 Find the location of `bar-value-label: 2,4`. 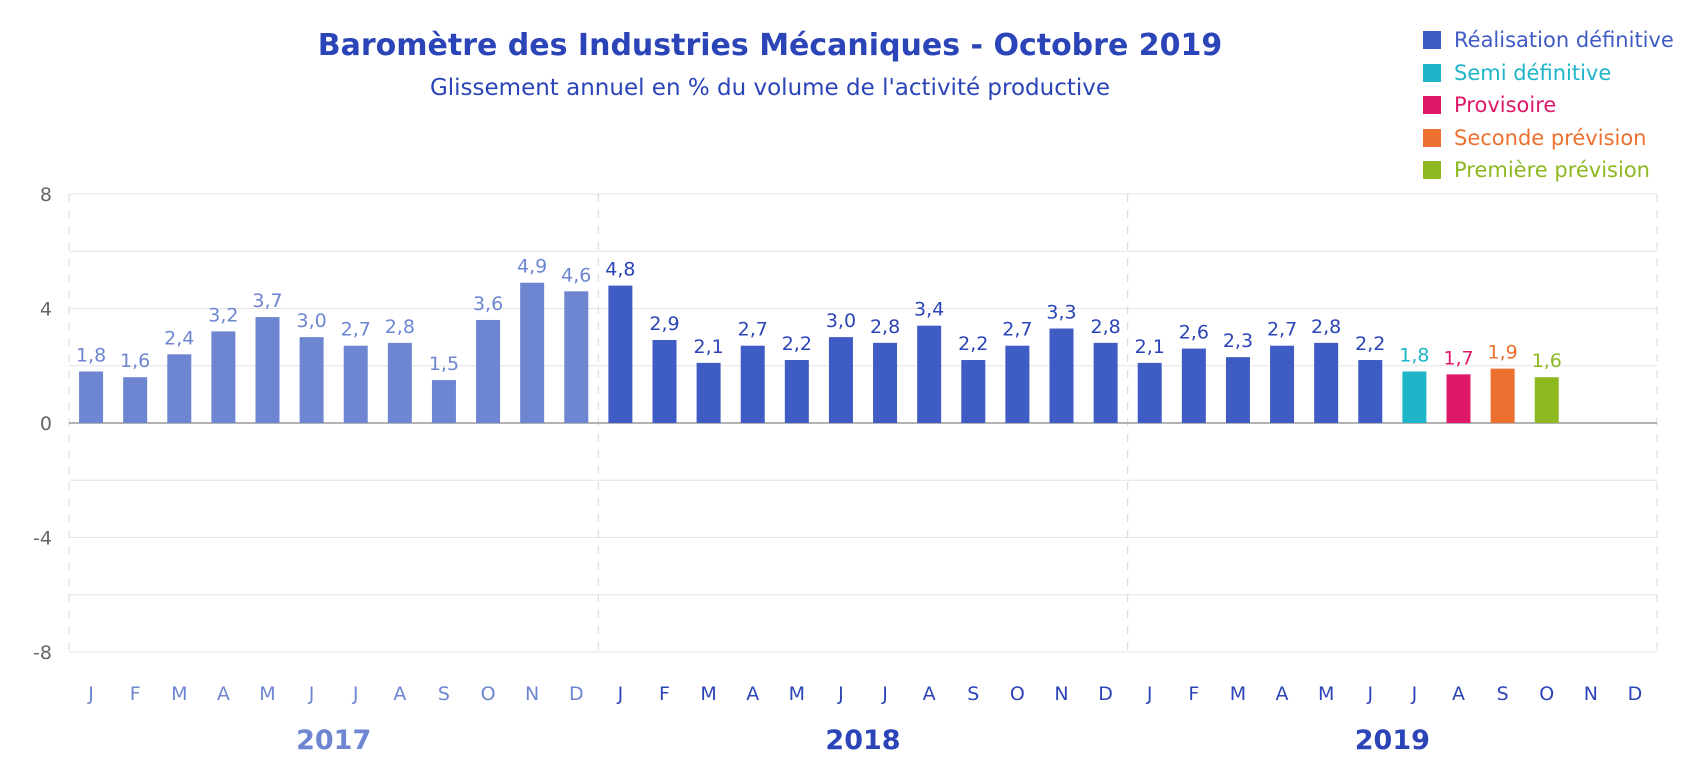

bar-value-label: 2,4 is located at coordinates (179, 338).